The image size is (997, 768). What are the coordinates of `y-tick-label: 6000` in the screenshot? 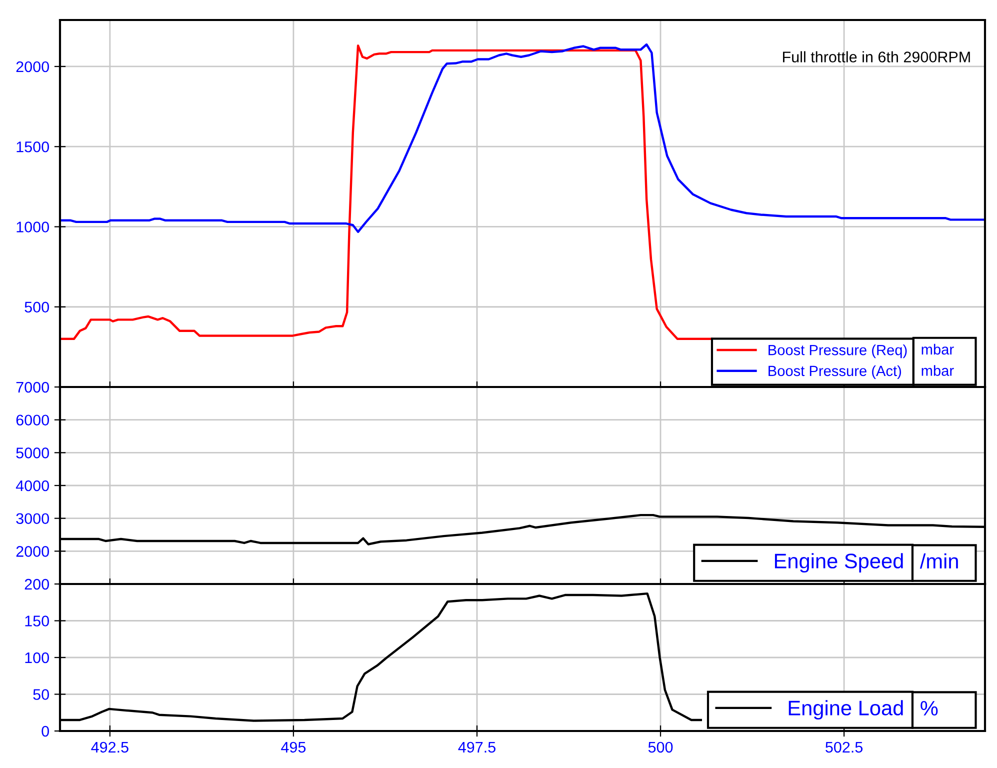 It's located at (32, 420).